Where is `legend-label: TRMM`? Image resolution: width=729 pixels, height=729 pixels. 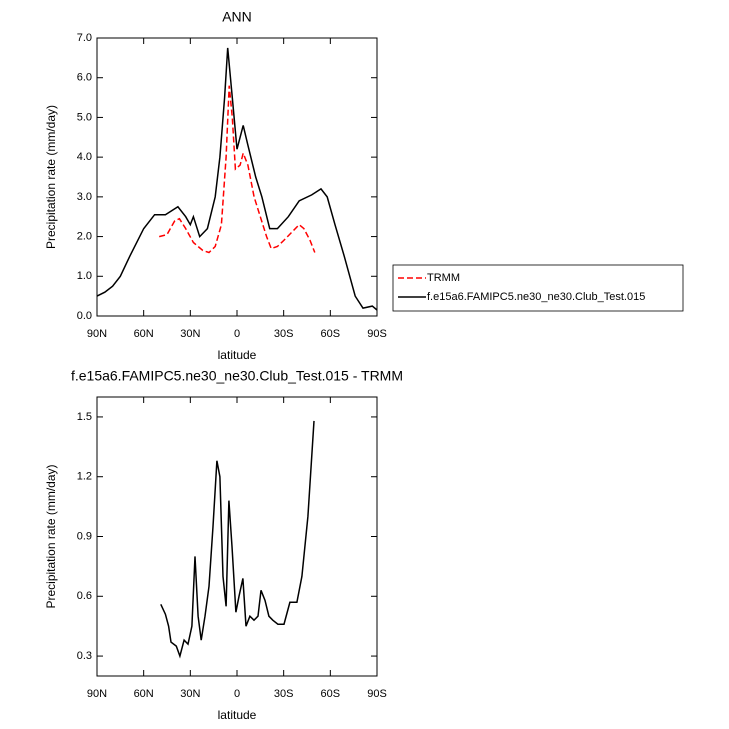 legend-label: TRMM is located at coordinates (443, 278).